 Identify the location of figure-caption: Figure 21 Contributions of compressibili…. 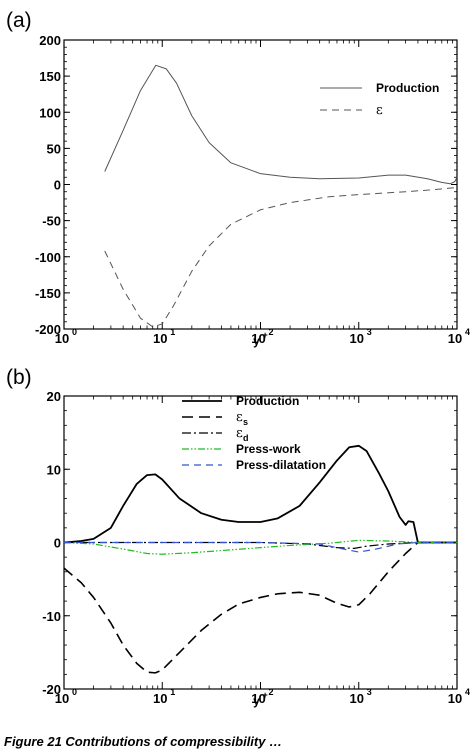
(143, 741).